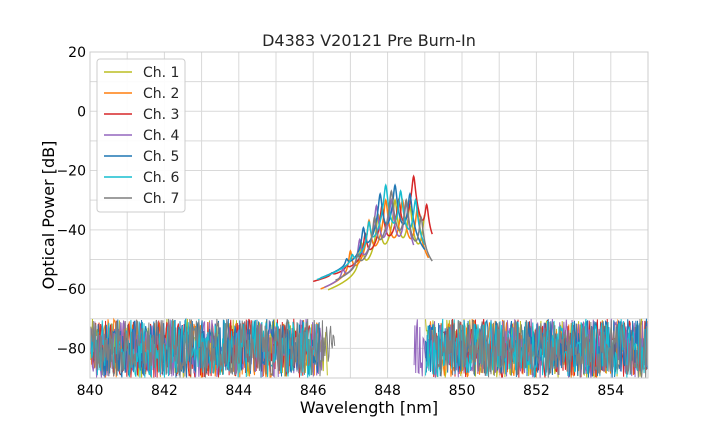 This screenshot has height=432, width=720. I want to click on legend: Ch. 1 Ch. 2 Ch. 3 Ch. 4 Ch. 5 Ch. 6 Ch. 7, so click(141, 135).